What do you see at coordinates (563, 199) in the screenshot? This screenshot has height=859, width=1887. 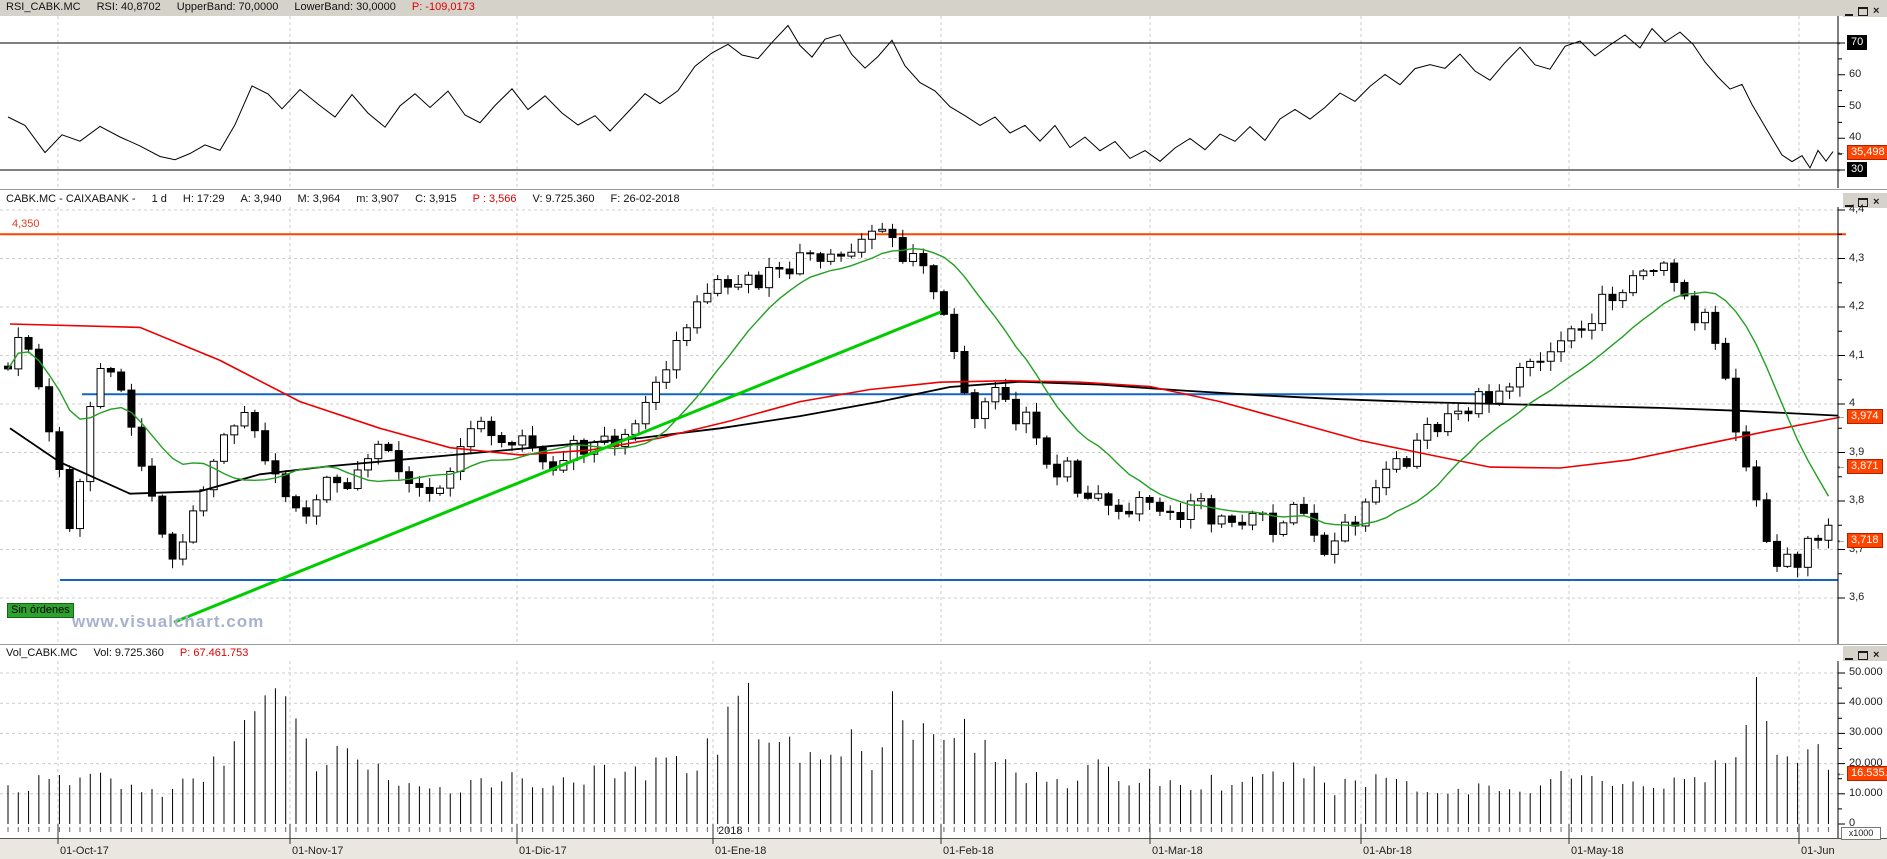 I see `header-info-text: V: 9.725.360` at bounding box center [563, 199].